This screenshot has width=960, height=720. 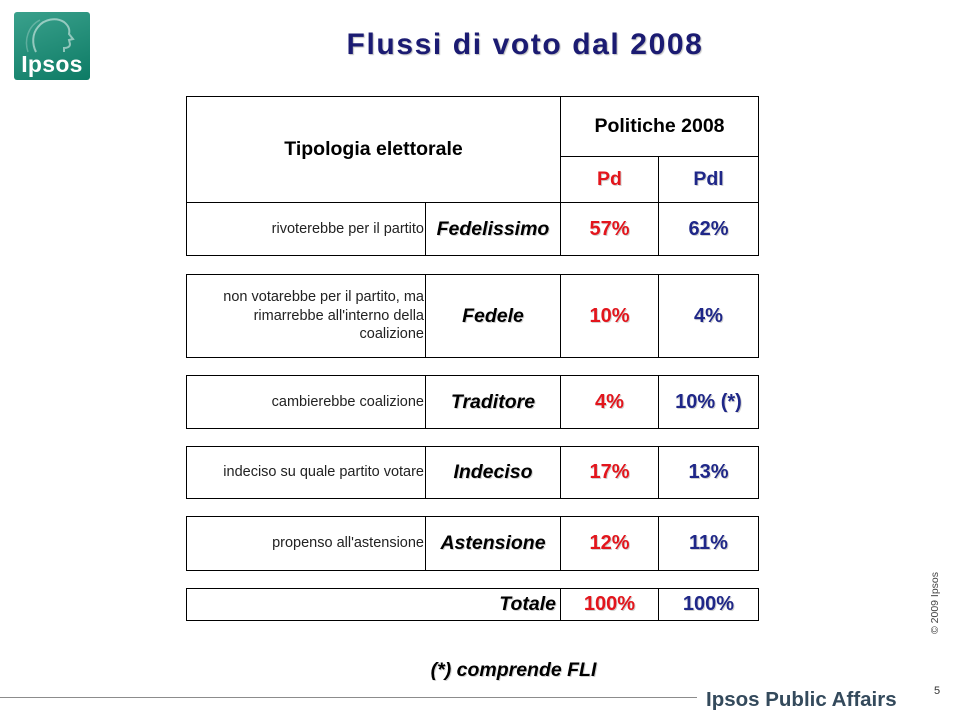 What do you see at coordinates (493, 543) in the screenshot?
I see `row-category: Astensione` at bounding box center [493, 543].